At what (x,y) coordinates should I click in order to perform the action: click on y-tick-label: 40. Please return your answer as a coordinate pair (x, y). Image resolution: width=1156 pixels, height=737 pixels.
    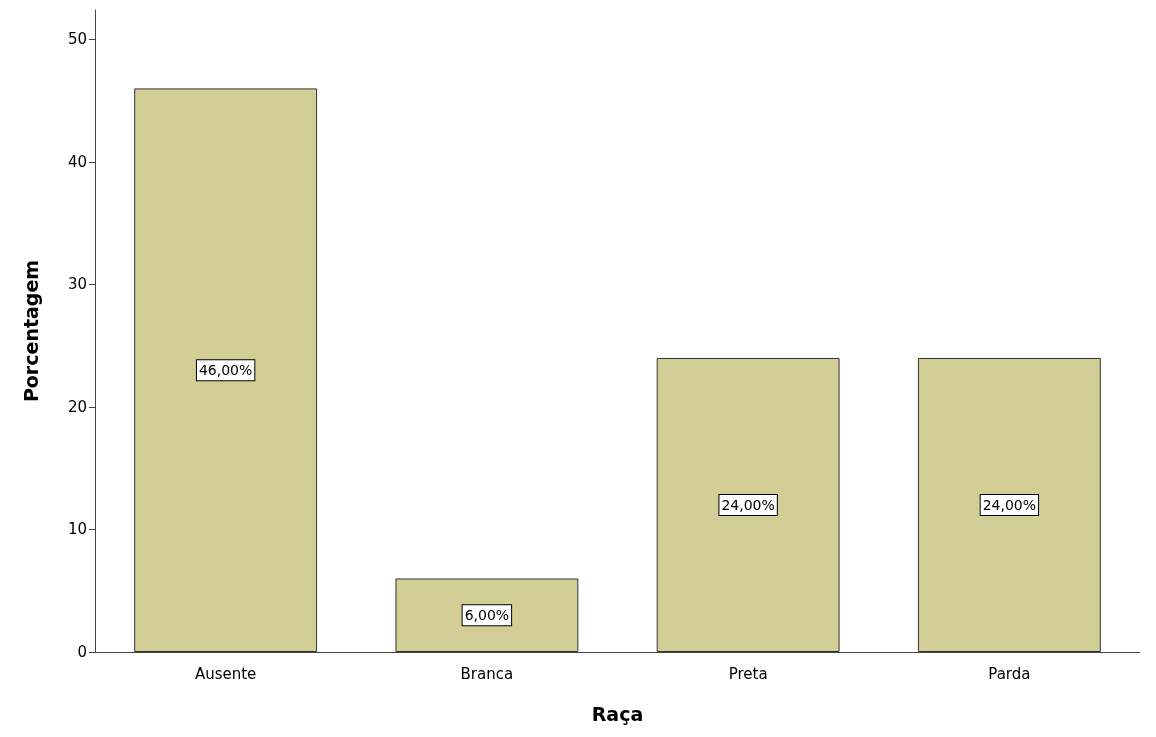
    Looking at the image, I should click on (77, 161).